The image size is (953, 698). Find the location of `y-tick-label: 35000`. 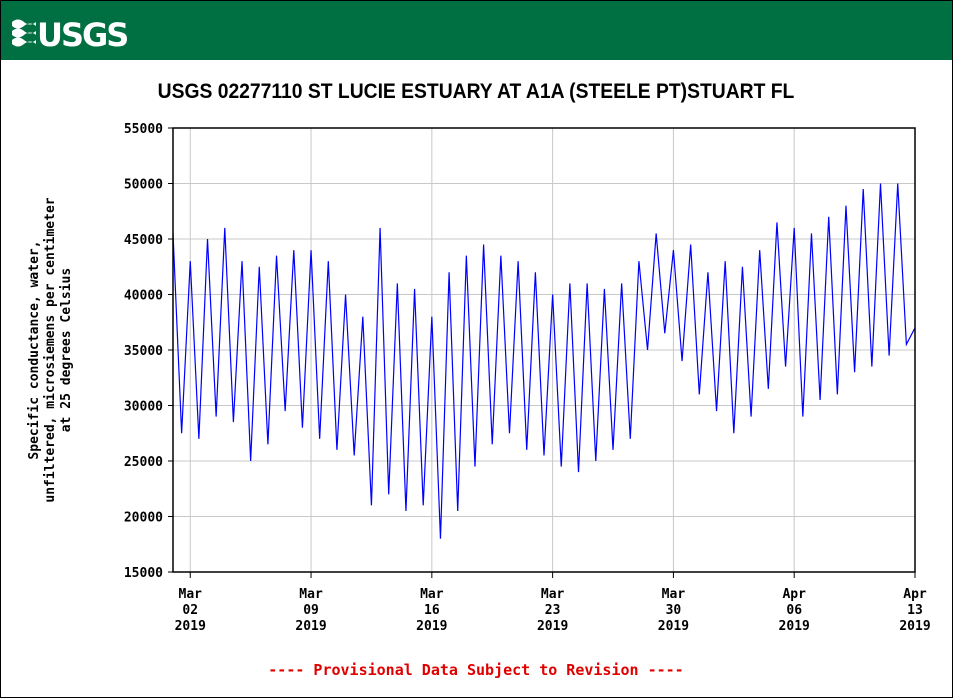

y-tick-label: 35000 is located at coordinates (143, 351).